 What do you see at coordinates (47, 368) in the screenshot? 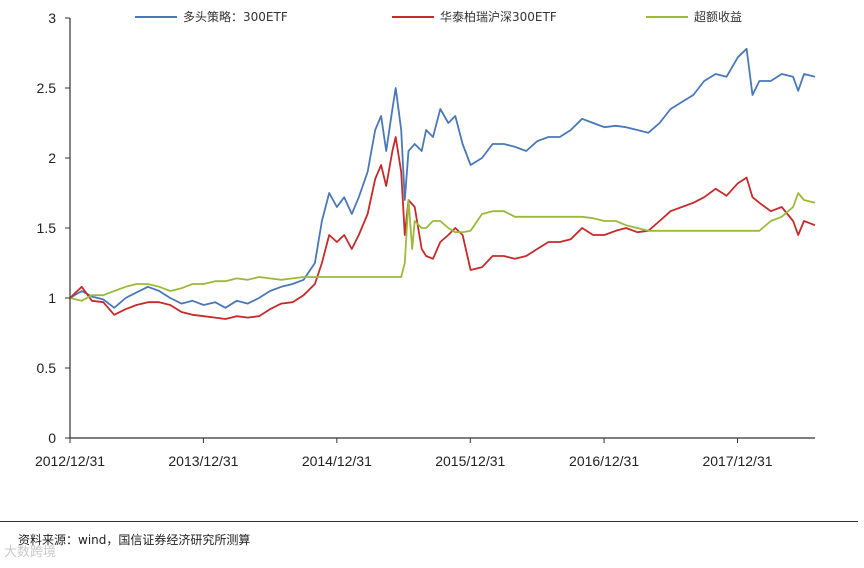
I see `y-tick-label: 0.5` at bounding box center [47, 368].